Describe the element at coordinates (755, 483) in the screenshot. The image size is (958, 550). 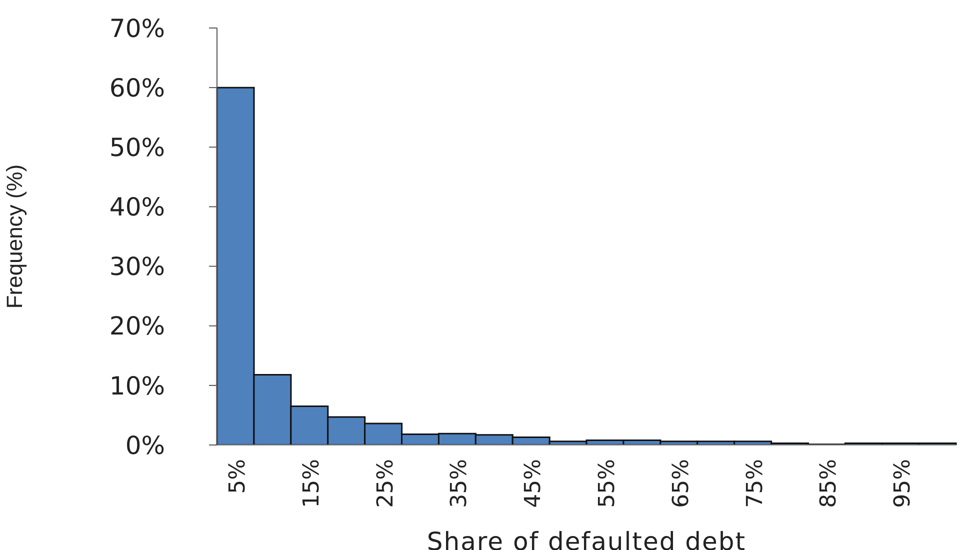
I see `x-tick-label: 75%` at that location.